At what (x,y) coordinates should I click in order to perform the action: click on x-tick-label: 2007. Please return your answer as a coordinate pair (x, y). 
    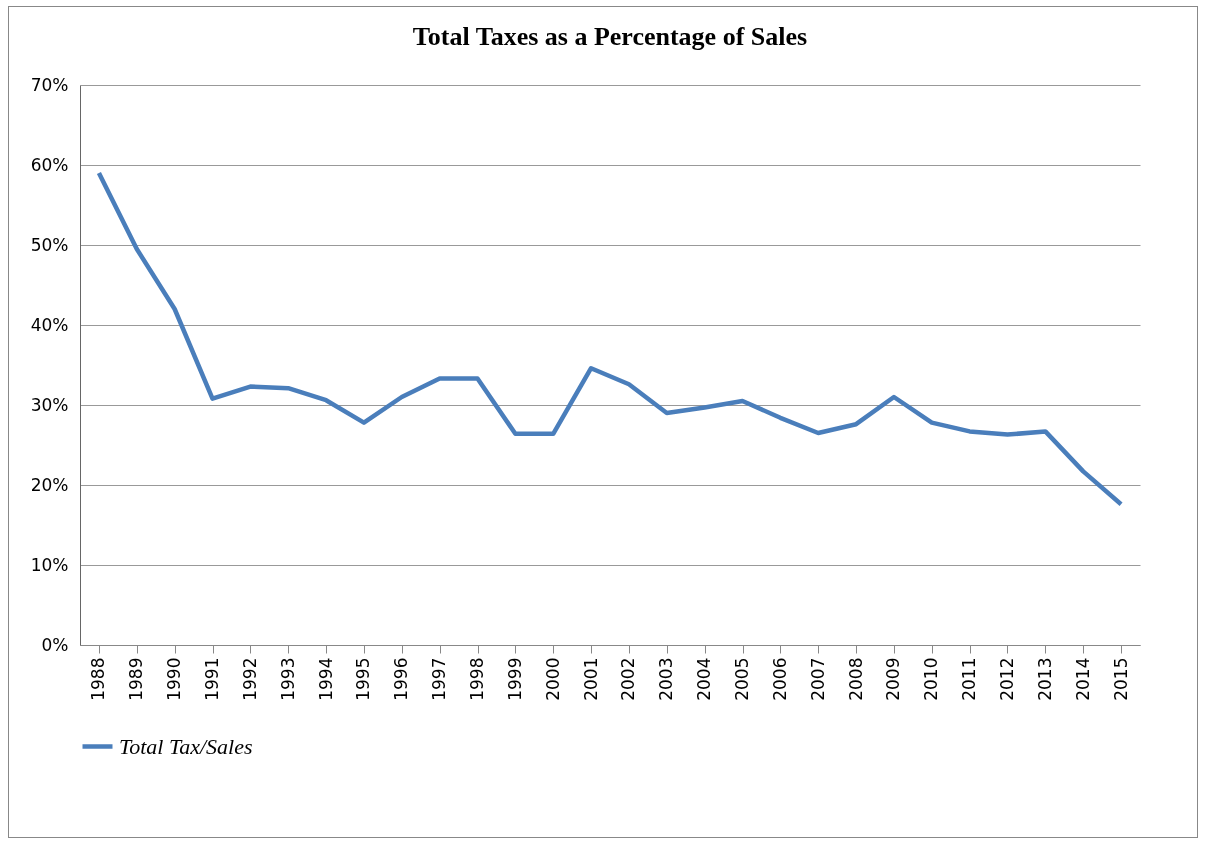
    Looking at the image, I should click on (817, 679).